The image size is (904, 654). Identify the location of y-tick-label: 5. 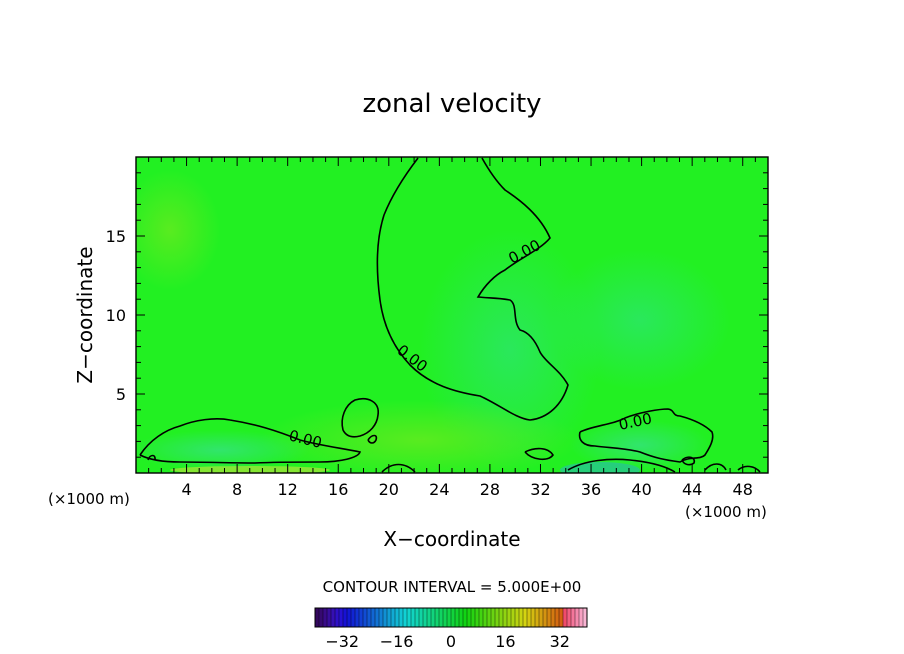
(121, 394).